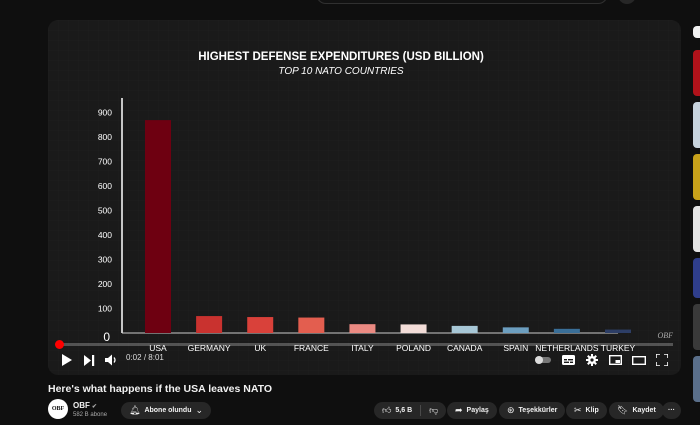 Image resolution: width=700 pixels, height=425 pixels. I want to click on x-tick-label: CANADA, so click(465, 348).